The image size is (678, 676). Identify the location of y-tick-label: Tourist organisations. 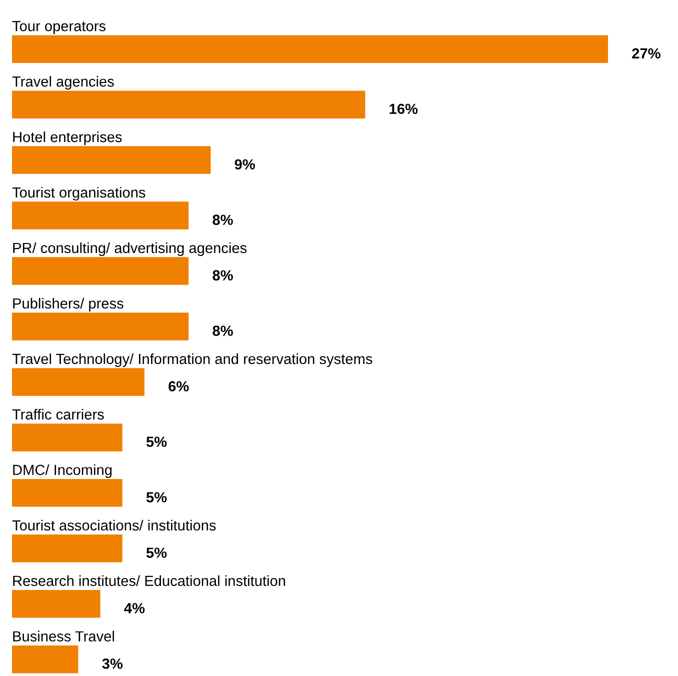
(79, 193).